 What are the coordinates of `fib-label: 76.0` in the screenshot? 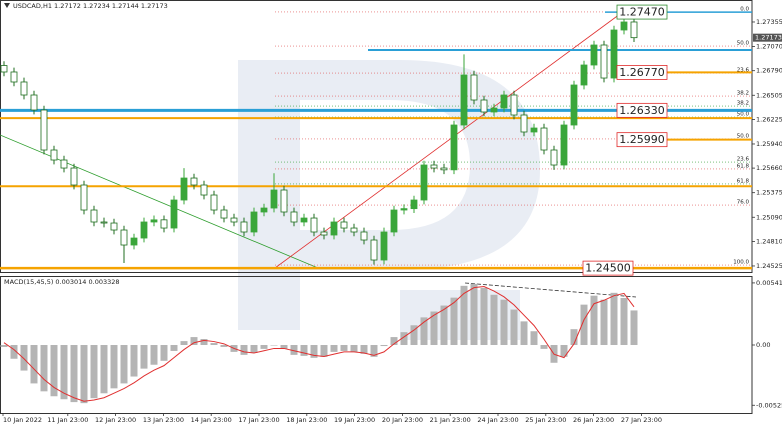 It's located at (743, 203).